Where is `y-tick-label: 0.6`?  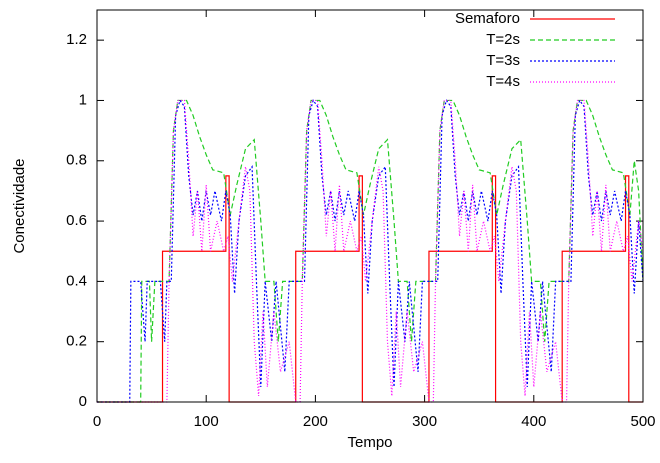
y-tick-label: 0.6 is located at coordinates (76, 220).